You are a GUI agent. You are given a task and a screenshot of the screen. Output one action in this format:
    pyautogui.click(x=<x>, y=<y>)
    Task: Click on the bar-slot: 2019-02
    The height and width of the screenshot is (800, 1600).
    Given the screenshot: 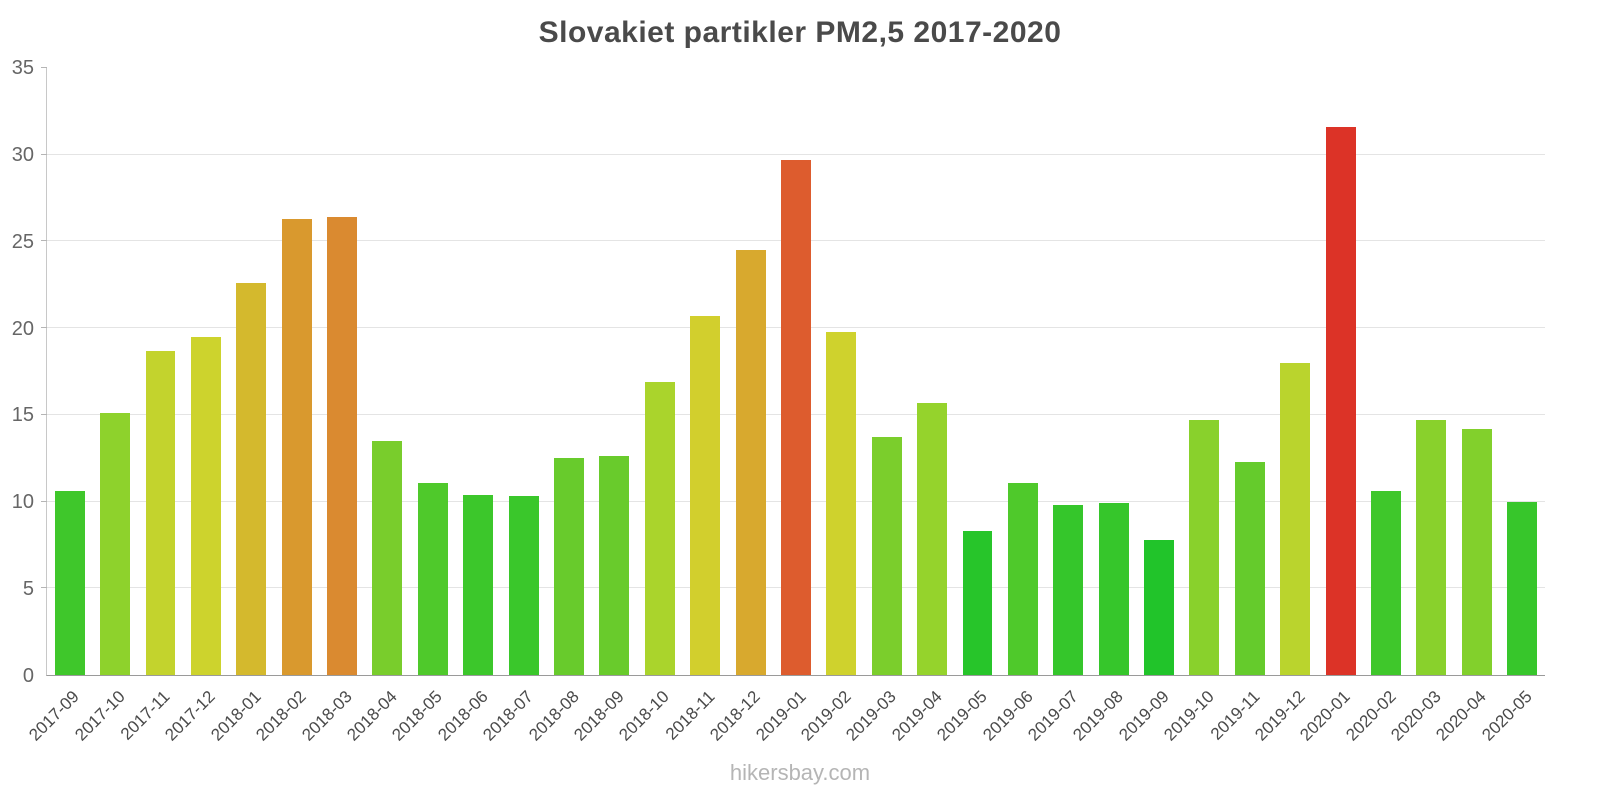 What is the action you would take?
    pyautogui.click(x=830, y=406)
    